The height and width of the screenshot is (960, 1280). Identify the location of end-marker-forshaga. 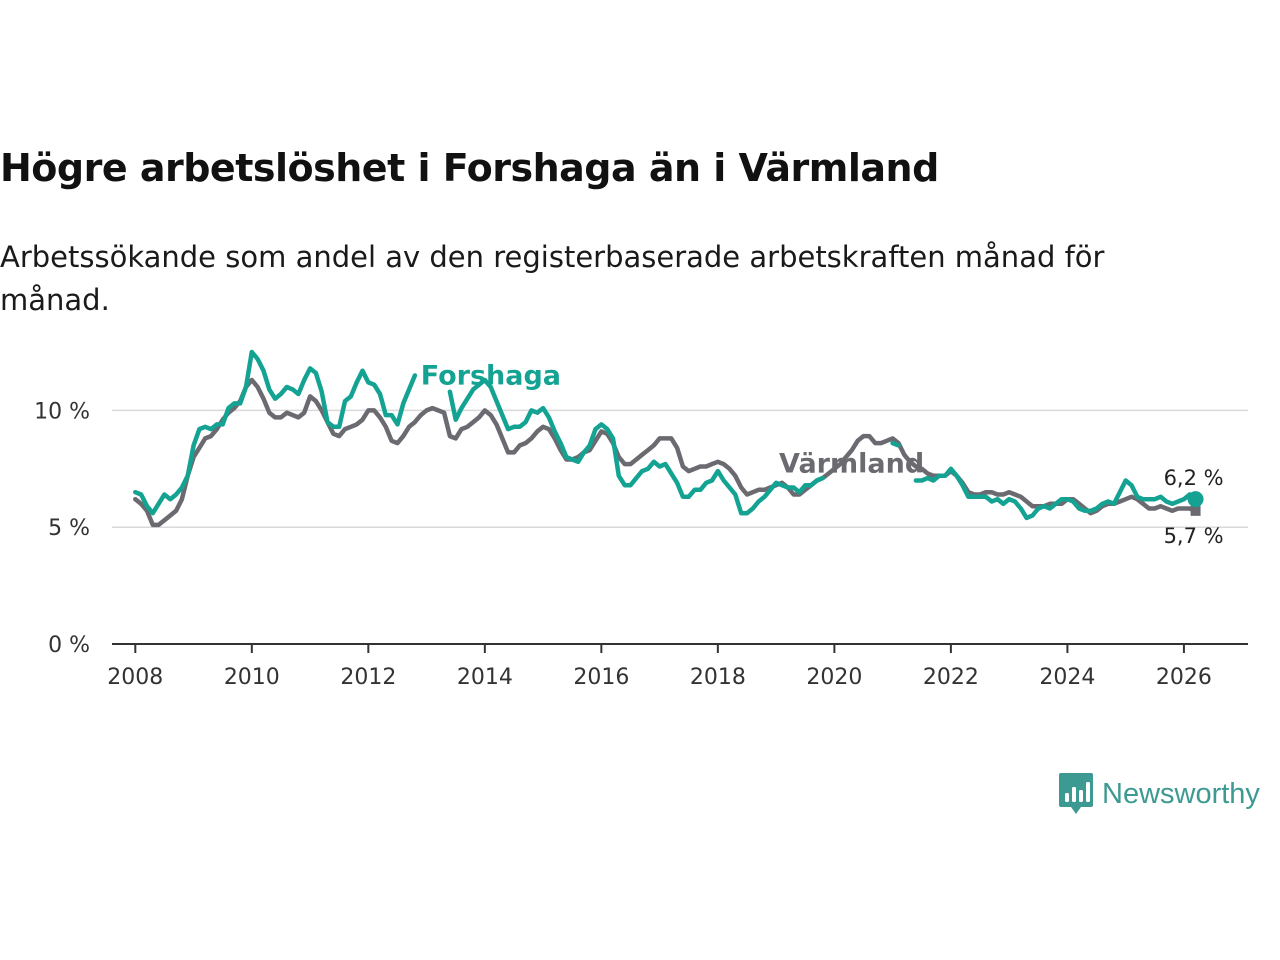
(1195, 499).